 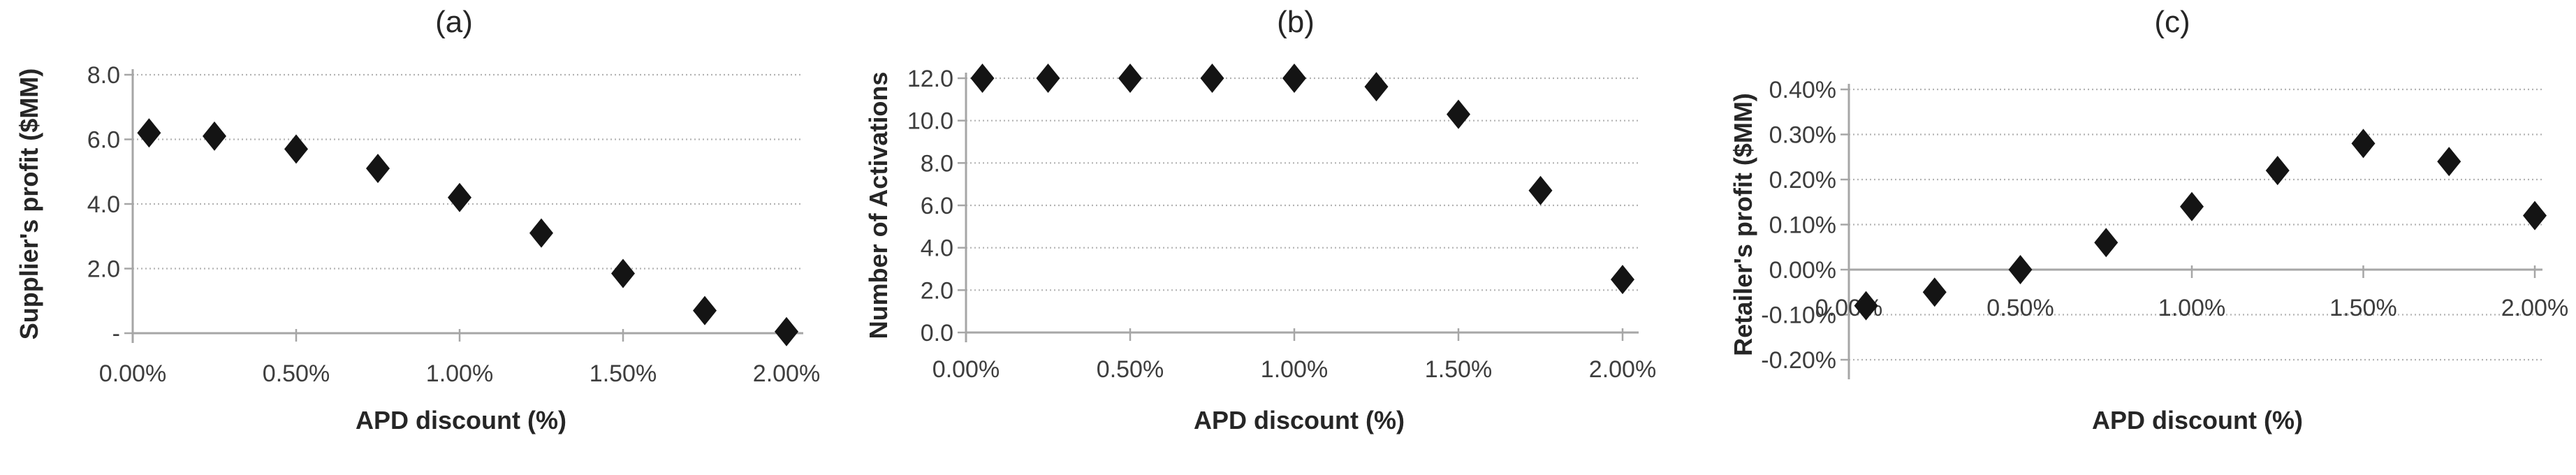 I want to click on y-tick-label: 12.0, so click(x=930, y=79).